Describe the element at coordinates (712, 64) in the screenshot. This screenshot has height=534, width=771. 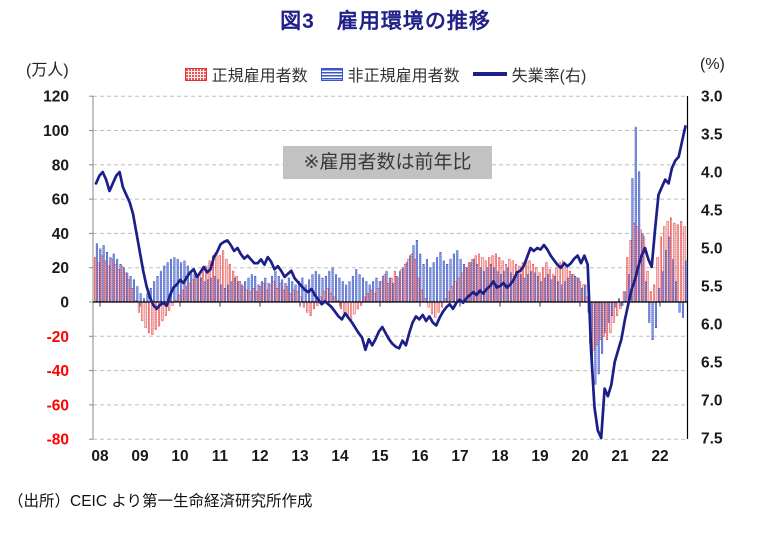
I see `right-axis-unit-label: (%)` at that location.